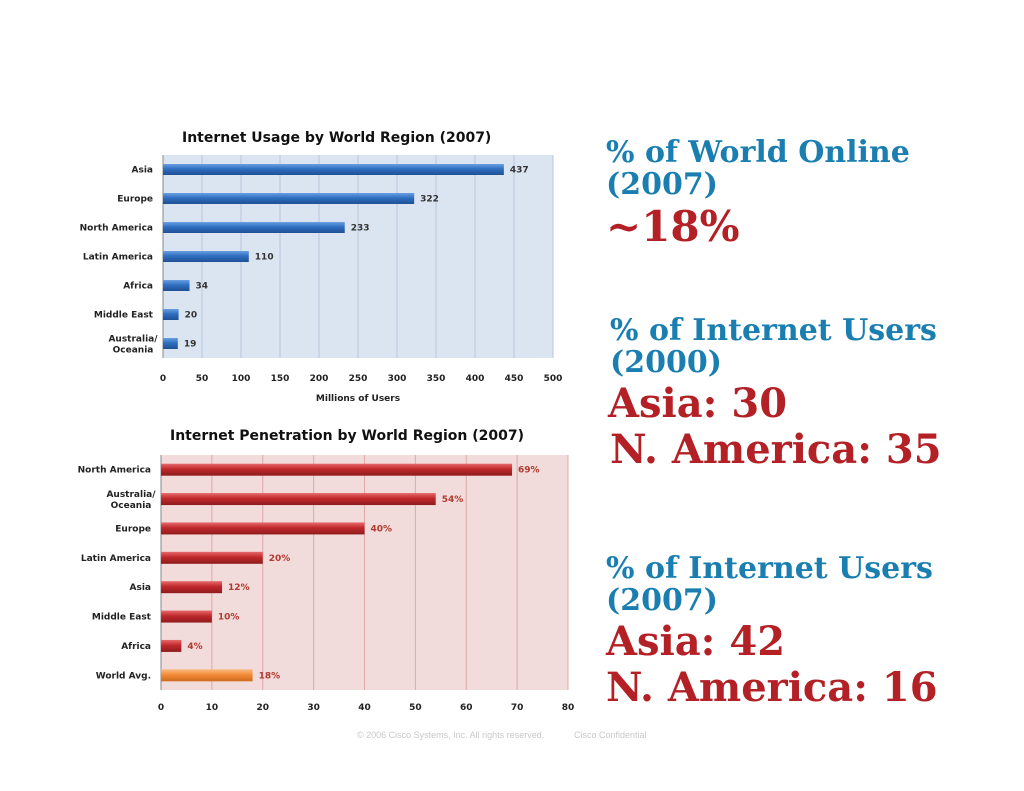 This screenshot has width=1024, height=791. I want to click on stat-users-2000-label: % of Internet Users (2000), so click(773, 347).